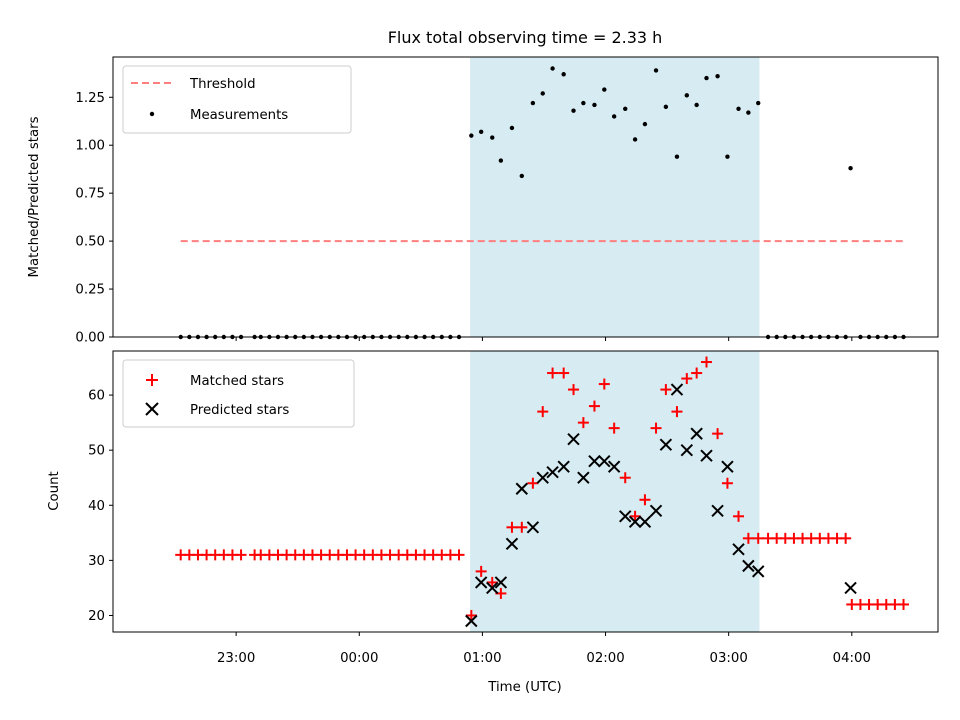  Describe the element at coordinates (222, 84) in the screenshot. I see `legend-threshold-label: Threshold` at that location.